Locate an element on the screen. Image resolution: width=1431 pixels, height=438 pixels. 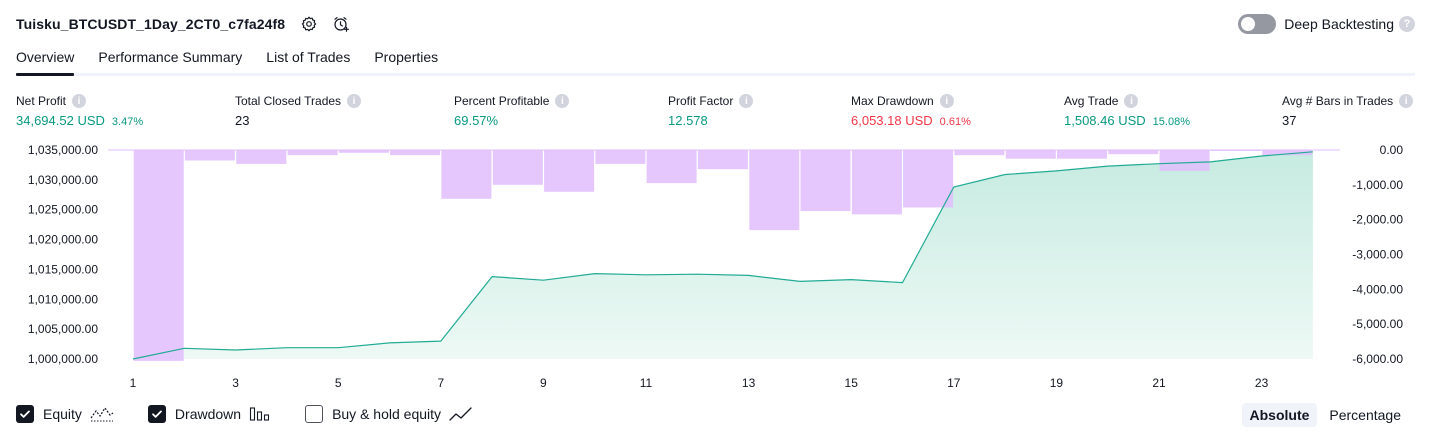
x-axis-tick-label: 21 is located at coordinates (1159, 383).